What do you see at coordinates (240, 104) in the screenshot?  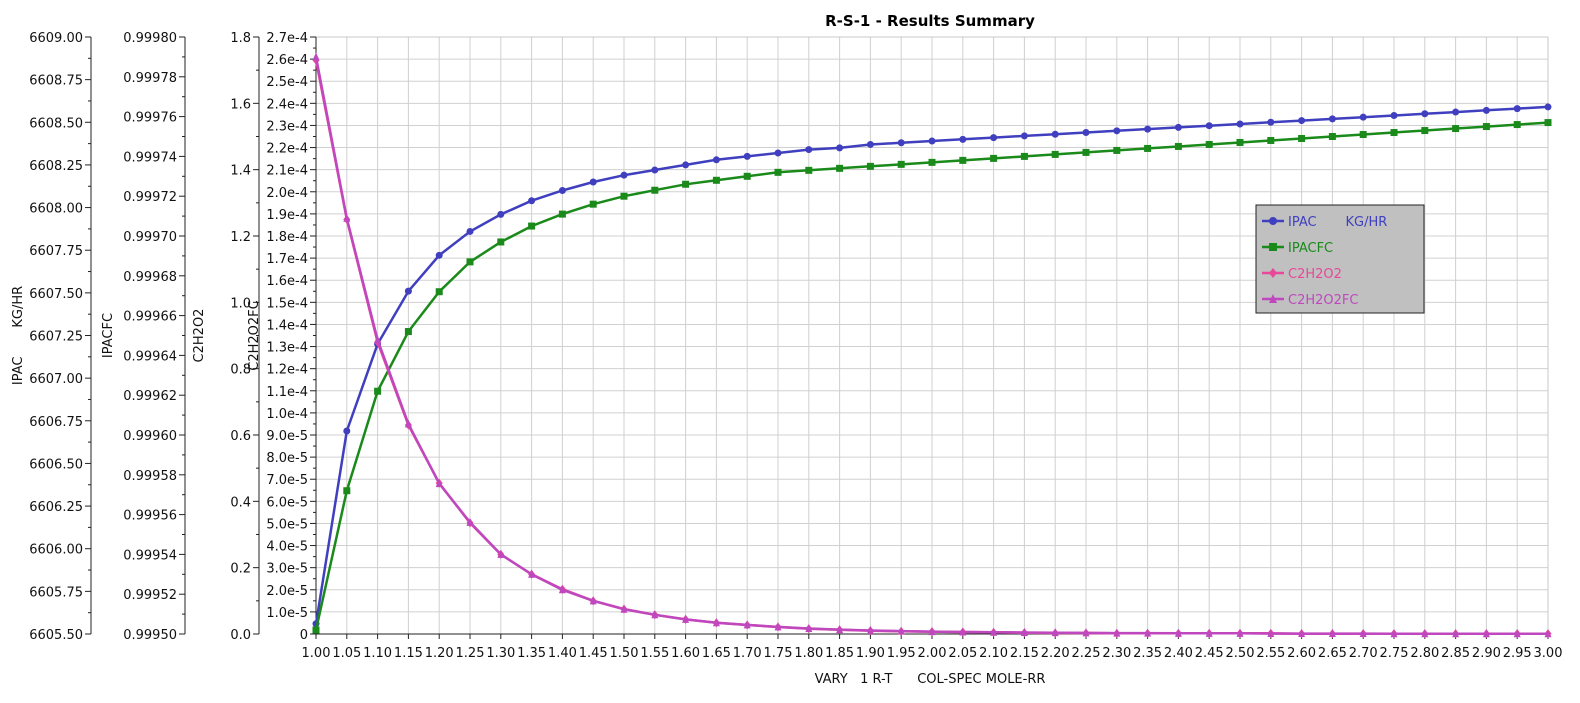 I see `y-tick-label: 1.6` at bounding box center [240, 104].